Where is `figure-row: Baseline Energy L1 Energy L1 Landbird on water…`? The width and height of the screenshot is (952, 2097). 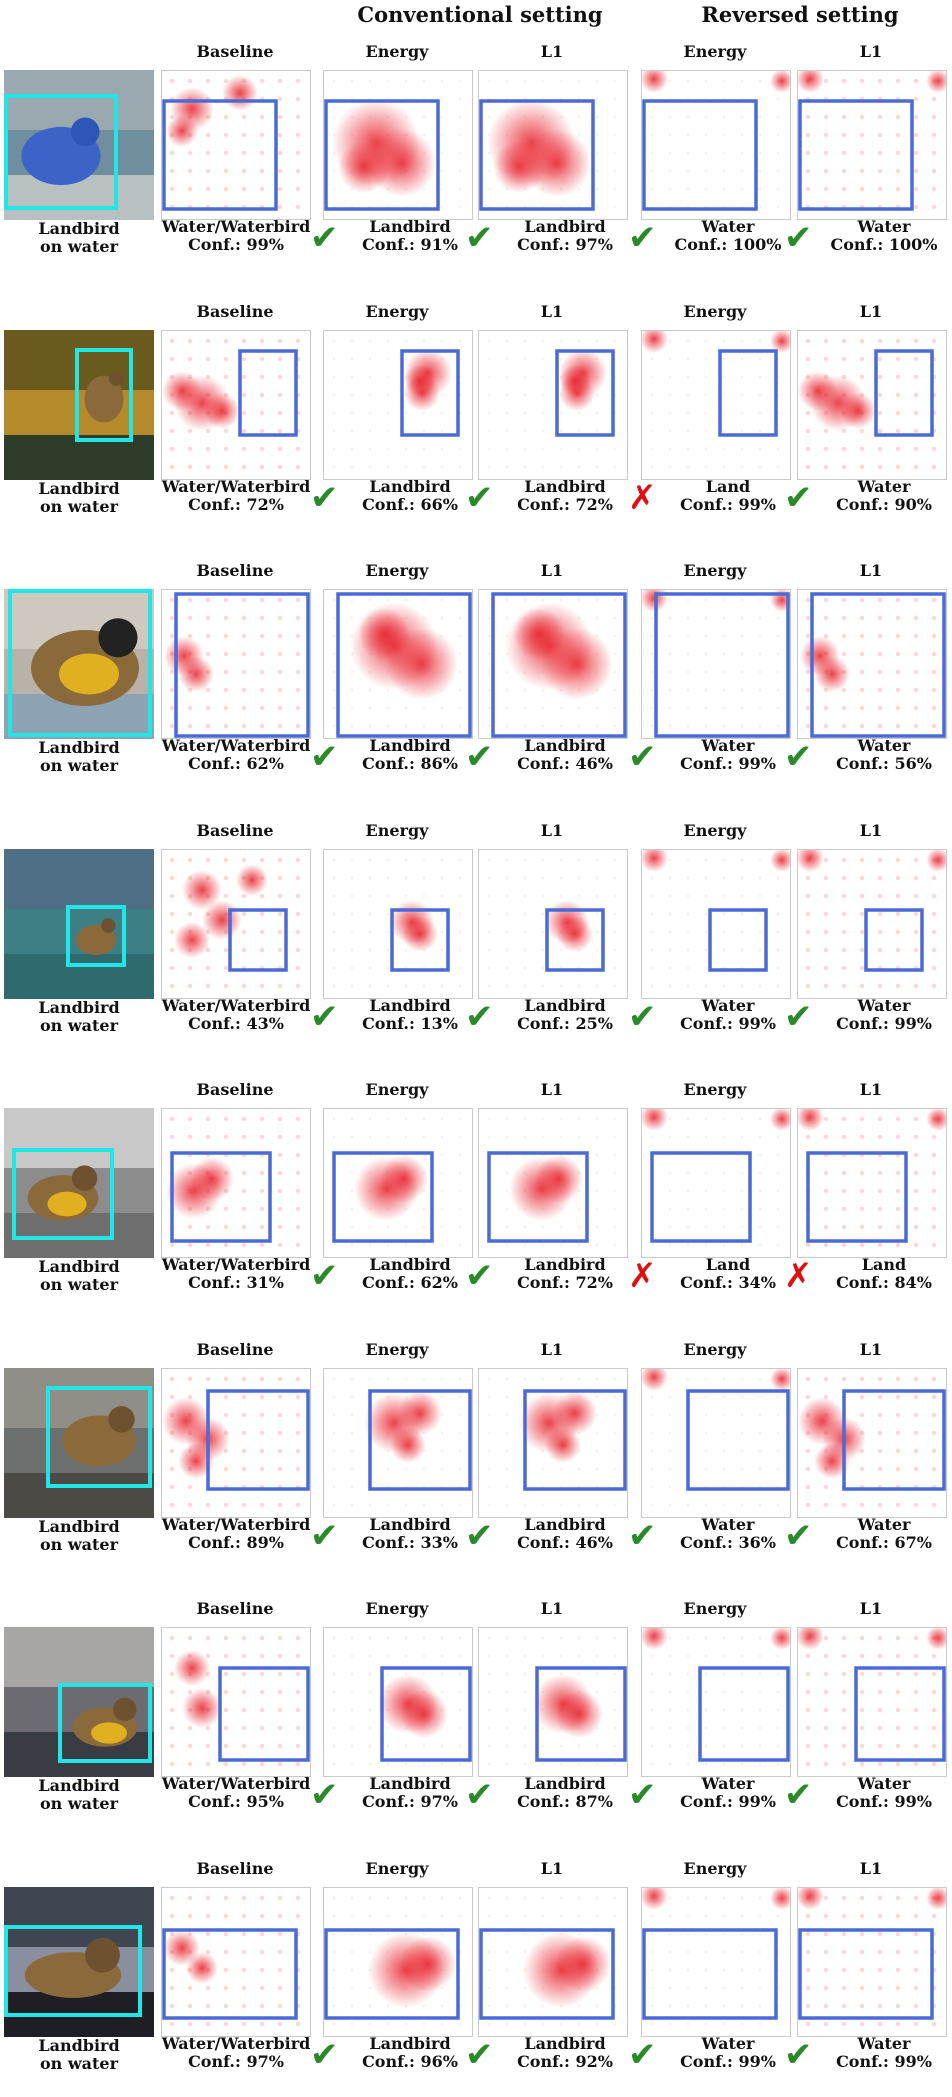 figure-row: Baseline Energy L1 Energy L1 Landbird on water… is located at coordinates (476, 420).